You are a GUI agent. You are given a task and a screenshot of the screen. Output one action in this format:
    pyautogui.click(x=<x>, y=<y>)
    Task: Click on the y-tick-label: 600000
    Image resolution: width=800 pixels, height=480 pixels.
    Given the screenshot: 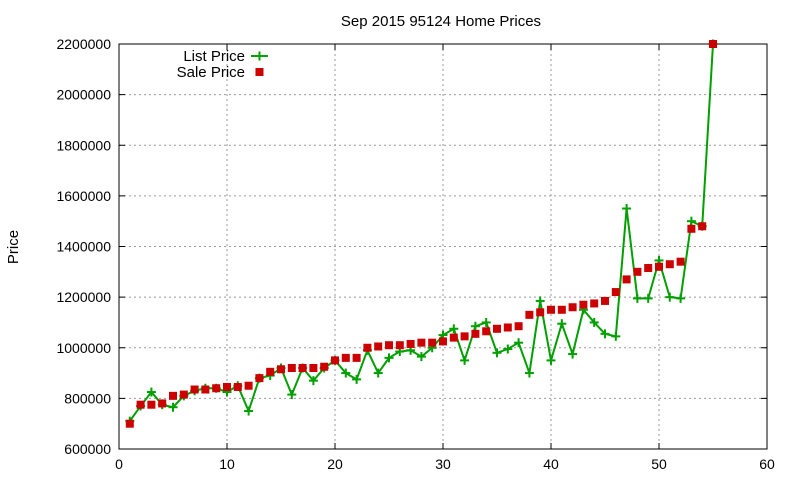 What is the action you would take?
    pyautogui.click(x=87, y=449)
    